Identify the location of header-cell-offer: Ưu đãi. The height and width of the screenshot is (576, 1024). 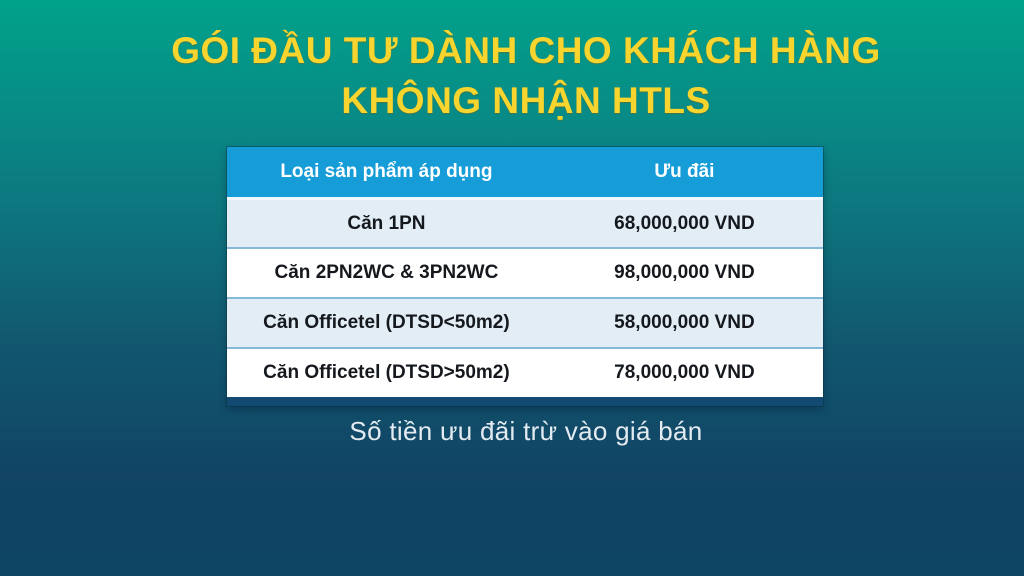
(684, 171).